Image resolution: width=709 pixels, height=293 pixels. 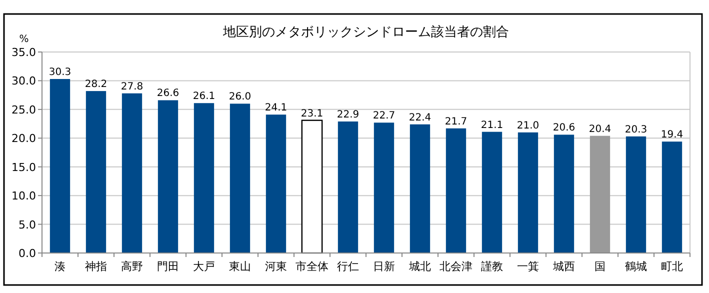 What do you see at coordinates (24, 196) in the screenshot?
I see `y-tick-label: 10.0` at bounding box center [24, 196].